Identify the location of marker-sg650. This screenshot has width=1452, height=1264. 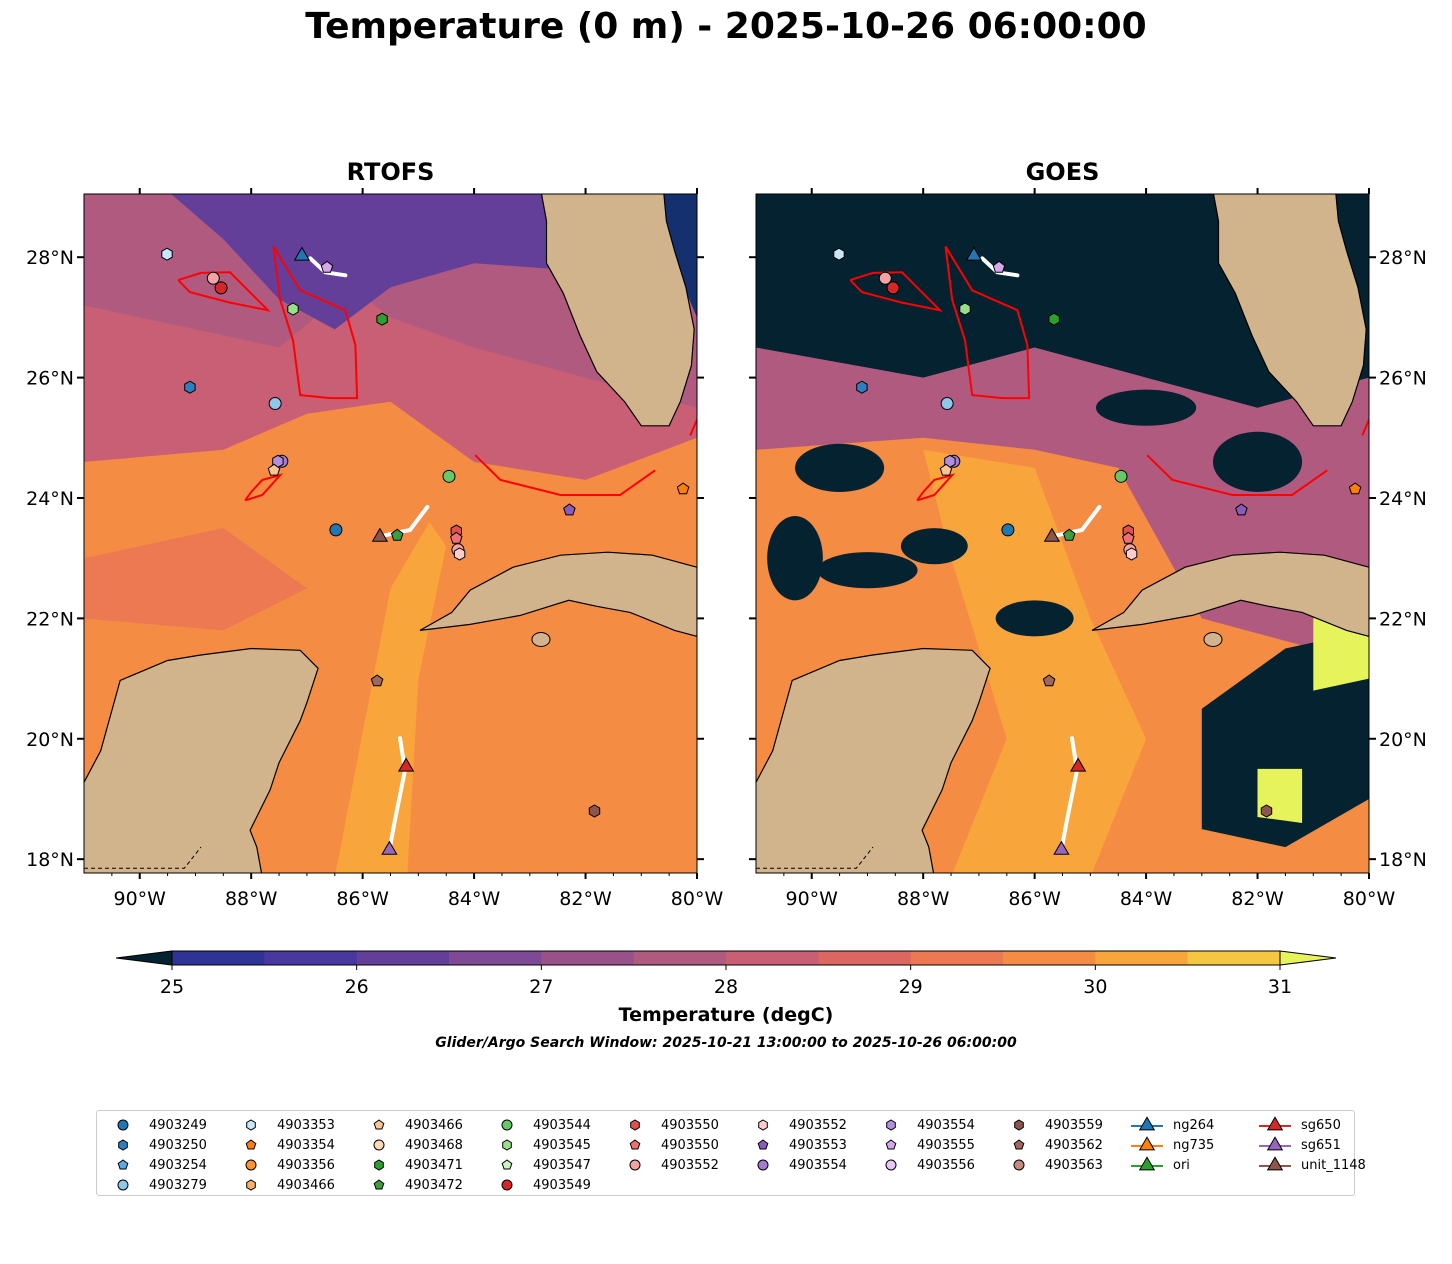
(406, 764).